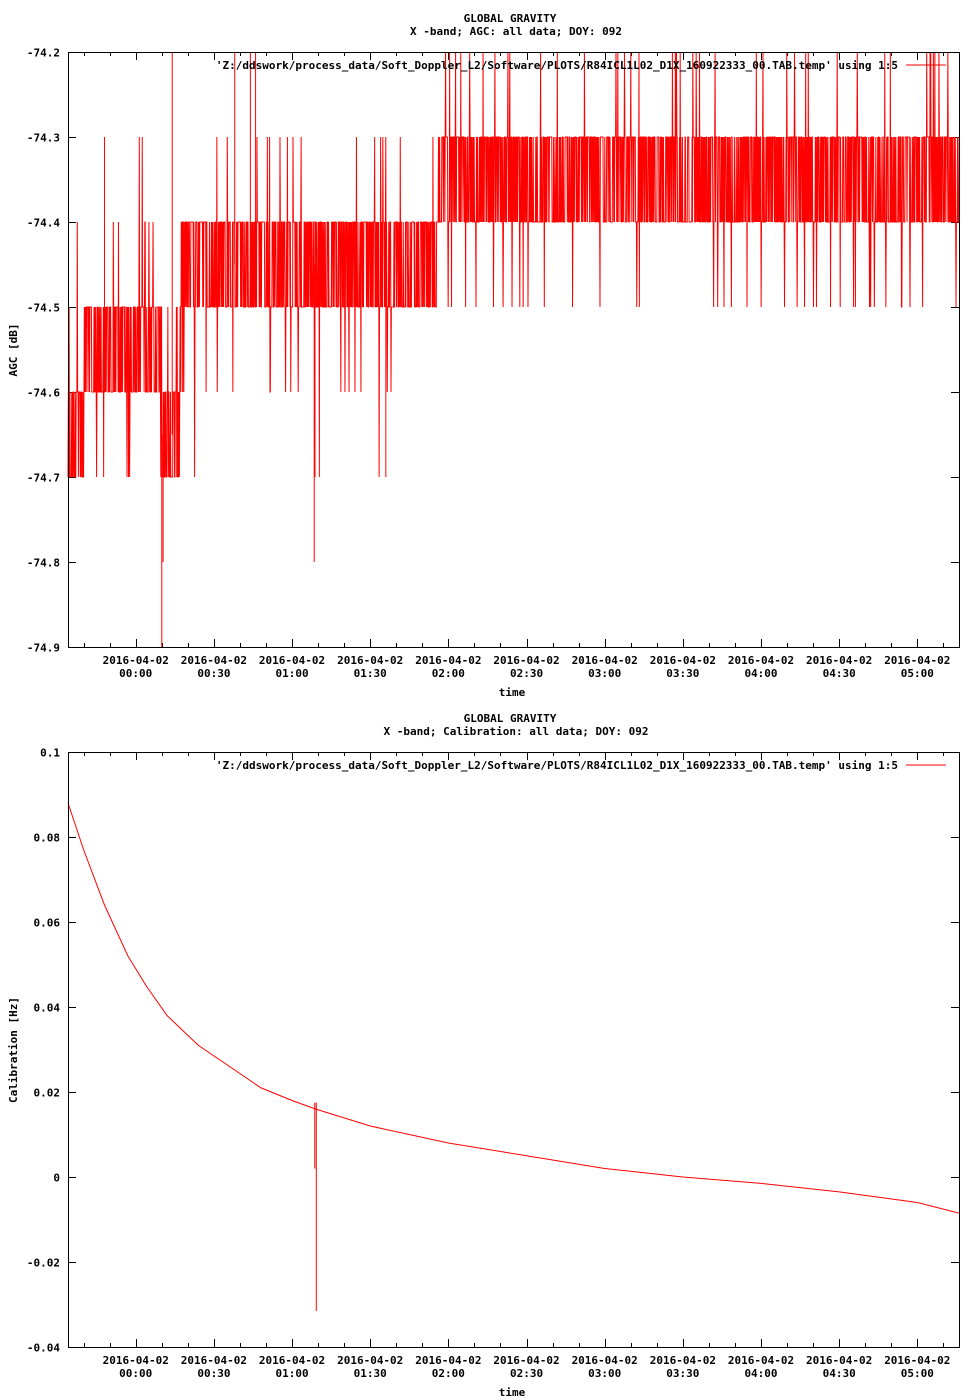 The image size is (980, 1400). What do you see at coordinates (43, 393) in the screenshot?
I see `y-tick-label: -74.6` at bounding box center [43, 393].